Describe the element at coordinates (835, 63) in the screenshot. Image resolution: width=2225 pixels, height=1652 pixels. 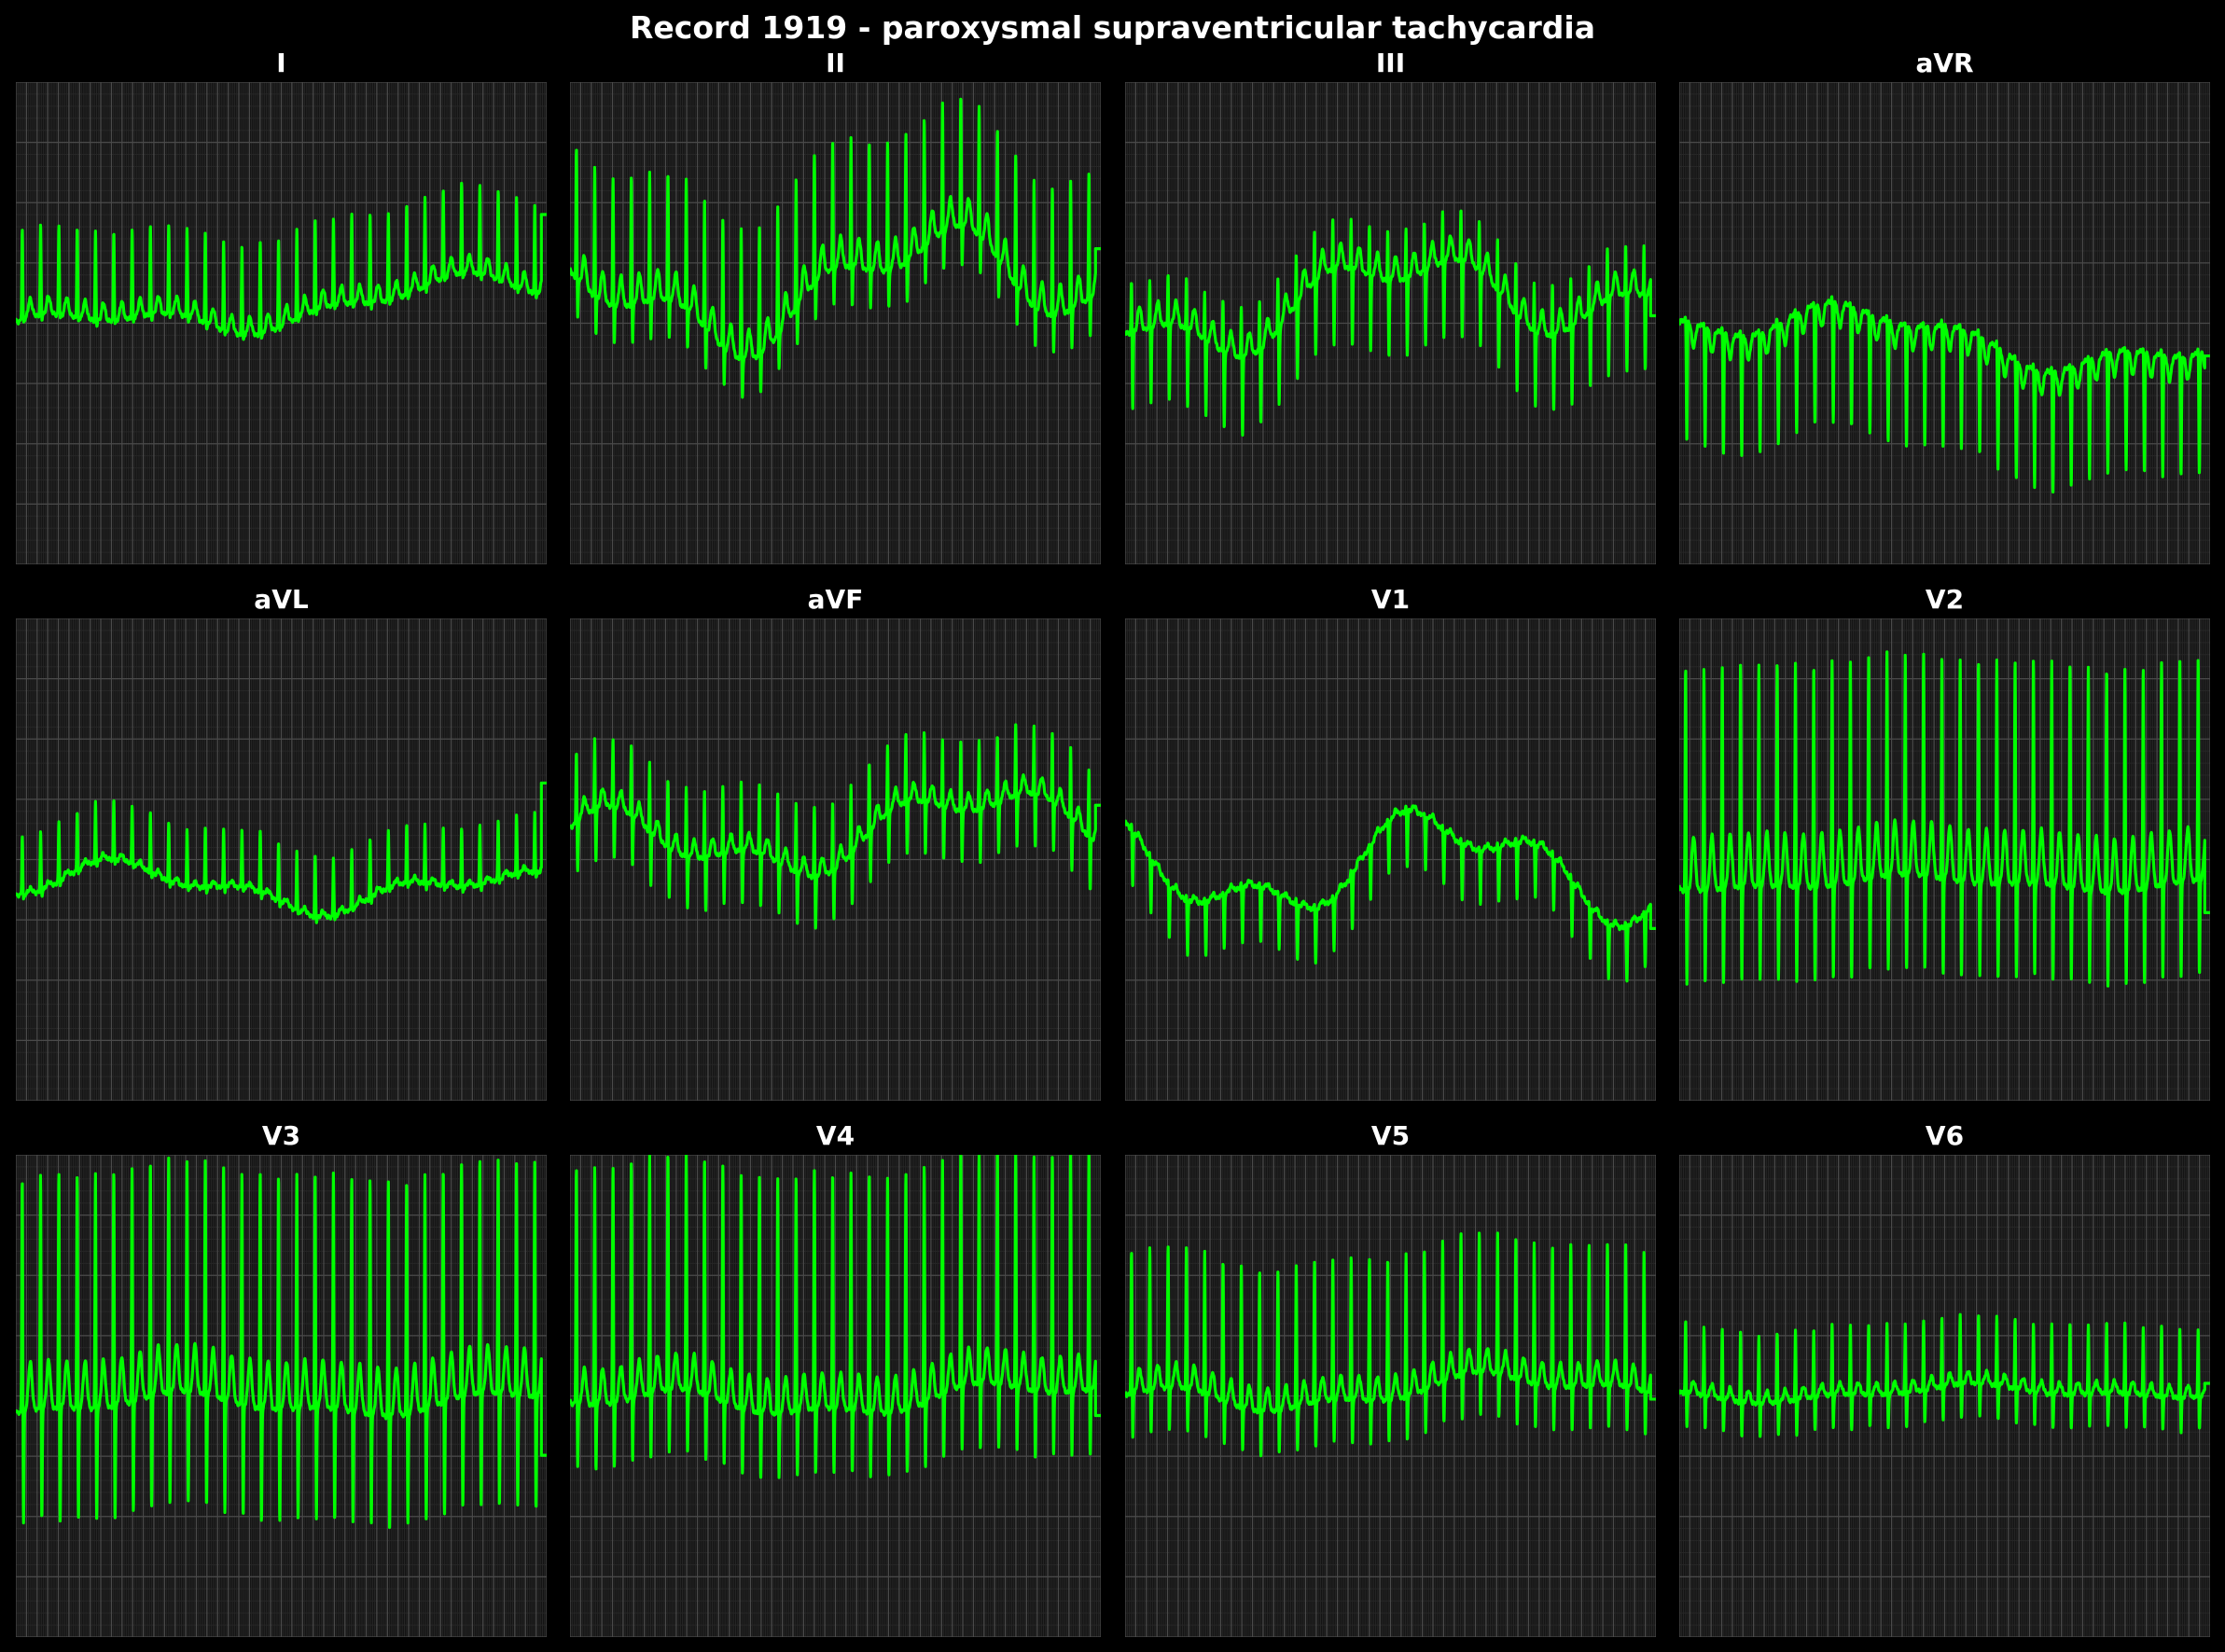
I see `lead-title-ii: II` at that location.